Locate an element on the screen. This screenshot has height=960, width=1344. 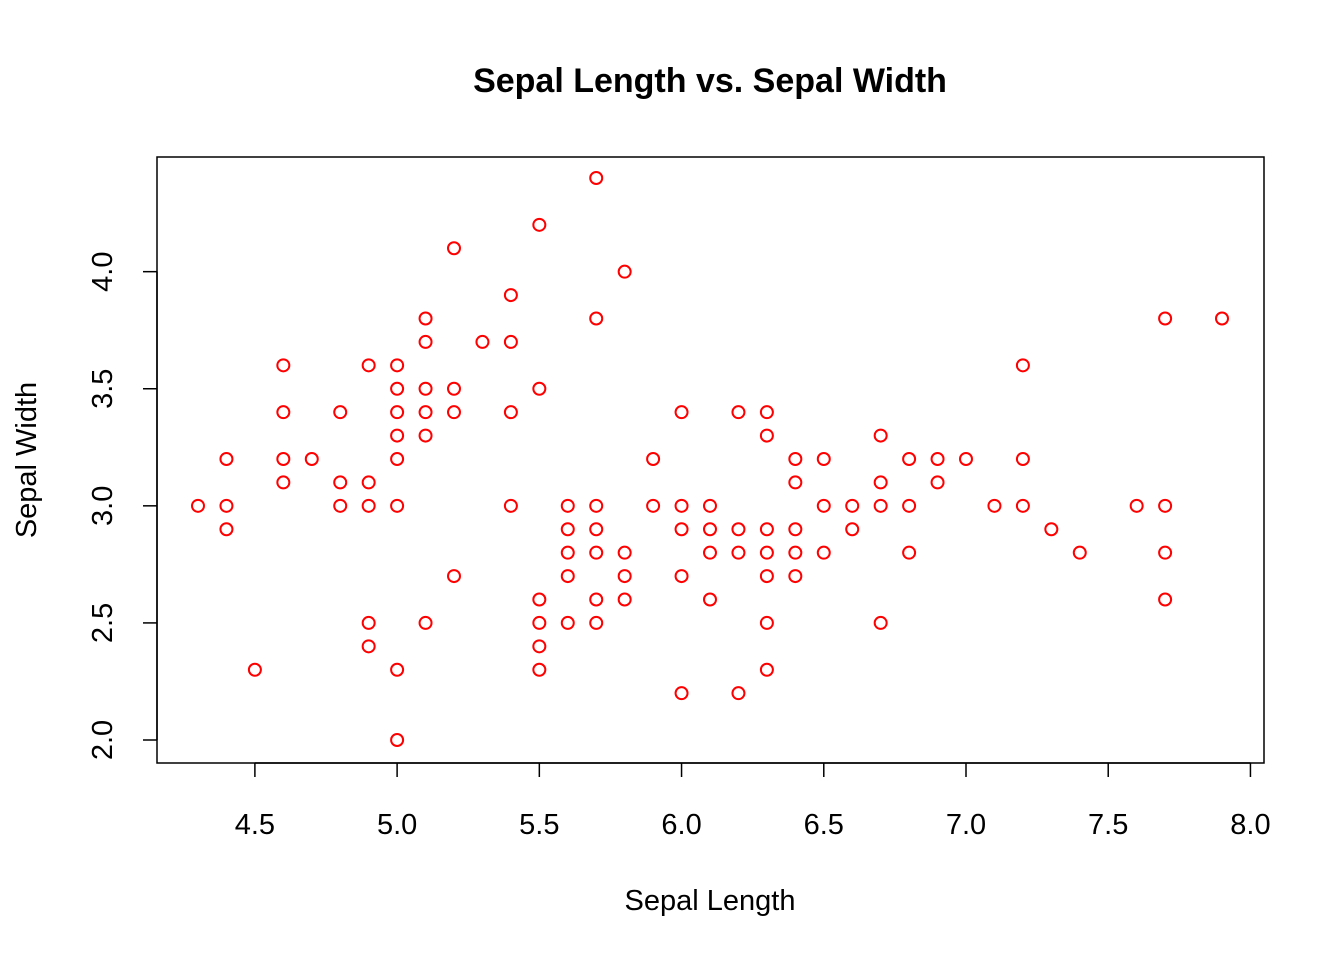
y-axis: 2.0 2.5 3.0 3.5 4.0 is located at coordinates (122, 506).